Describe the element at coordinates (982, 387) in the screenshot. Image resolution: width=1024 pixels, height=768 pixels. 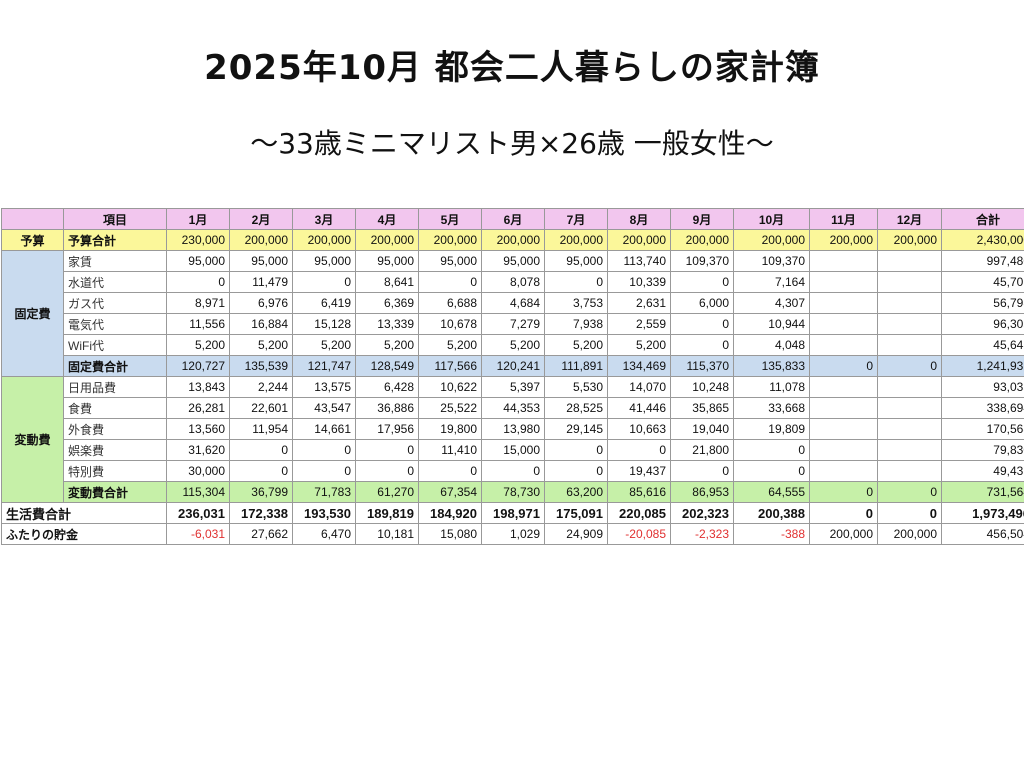
I see `value-cell: 93,035` at that location.